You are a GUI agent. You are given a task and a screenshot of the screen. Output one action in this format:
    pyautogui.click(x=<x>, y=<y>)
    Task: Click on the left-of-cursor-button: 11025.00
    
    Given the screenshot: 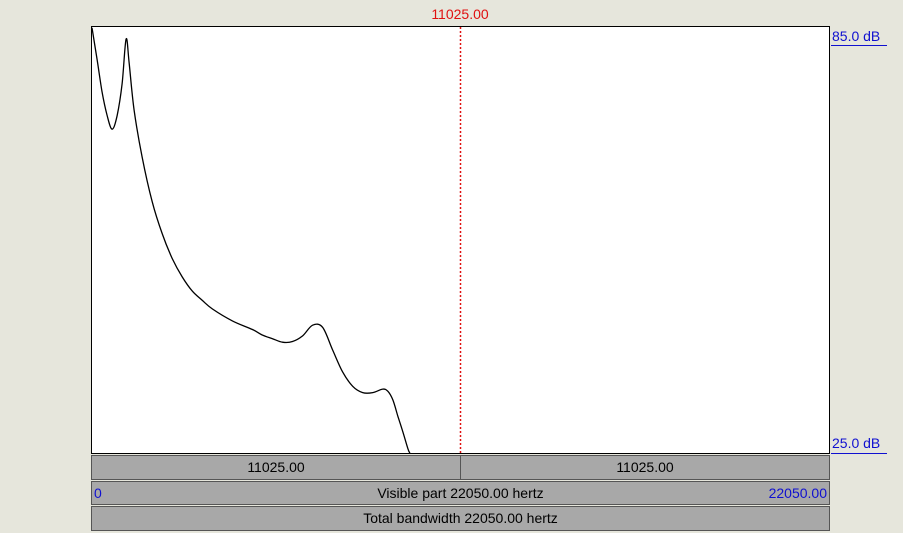 What is the action you would take?
    pyautogui.click(x=276, y=467)
    